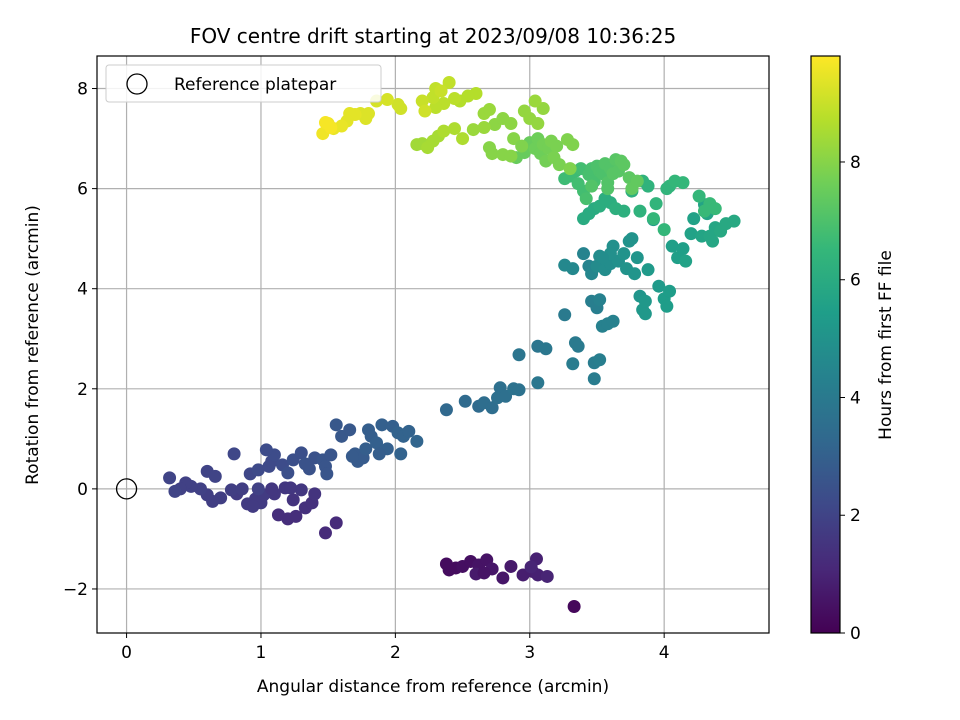 This screenshot has height=720, width=960. I want to click on y-axis-label: Rotation from reference (arcmin), so click(33, 345).